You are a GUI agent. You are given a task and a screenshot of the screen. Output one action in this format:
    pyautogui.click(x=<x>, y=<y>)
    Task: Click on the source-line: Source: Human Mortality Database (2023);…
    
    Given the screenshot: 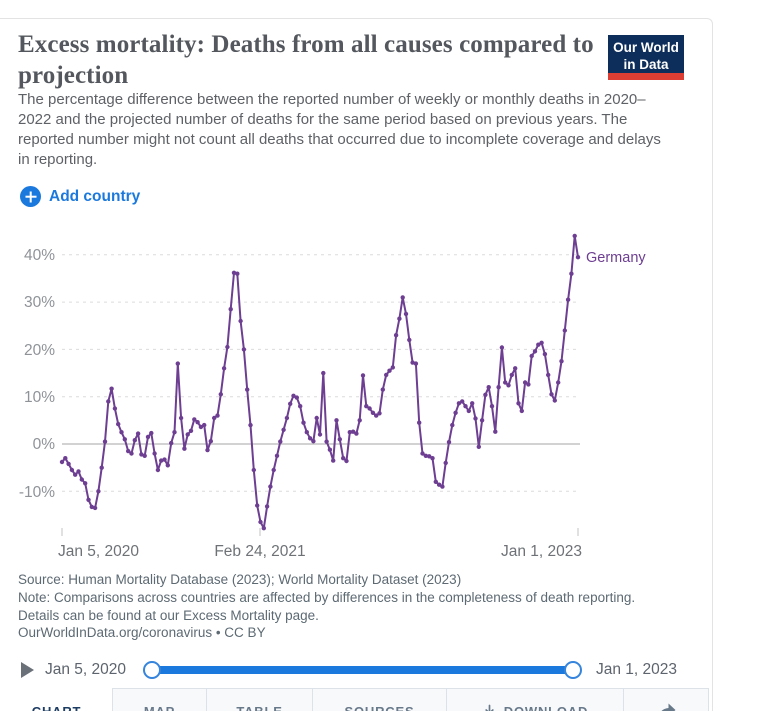 What is the action you would take?
    pyautogui.click(x=240, y=579)
    